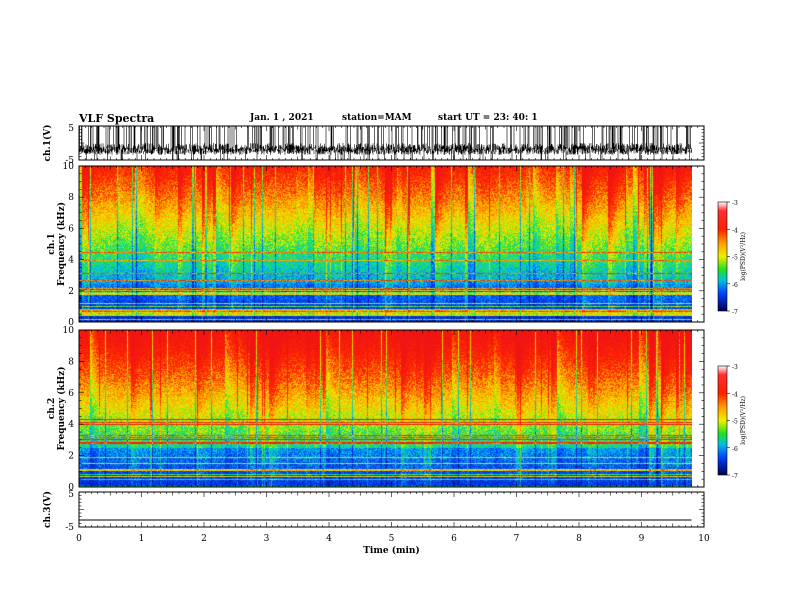 The height and width of the screenshot is (612, 792). I want to click on colorbar-tick-p3-2: -5, so click(735, 422).